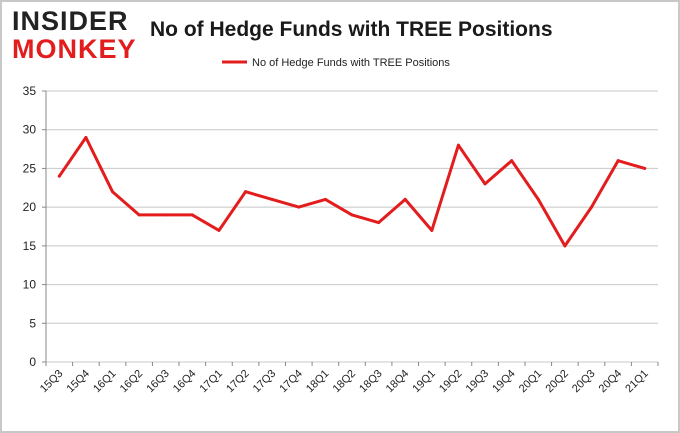  What do you see at coordinates (345, 382) in the screenshot?
I see `x-tick-label: 18Q2` at bounding box center [345, 382].